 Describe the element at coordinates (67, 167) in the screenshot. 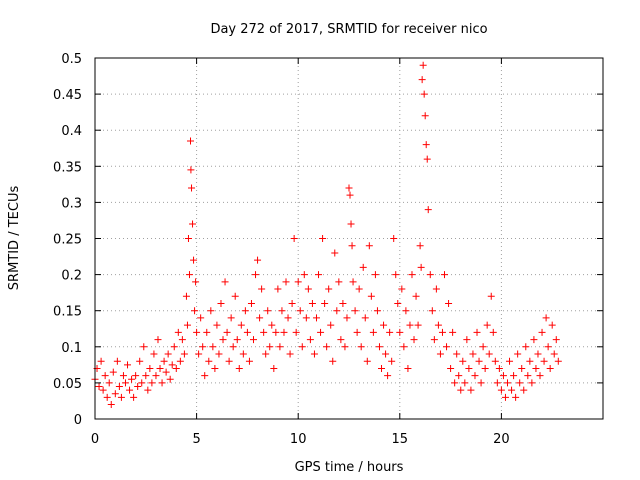

I see `y-tick-label: 0.35` at that location.